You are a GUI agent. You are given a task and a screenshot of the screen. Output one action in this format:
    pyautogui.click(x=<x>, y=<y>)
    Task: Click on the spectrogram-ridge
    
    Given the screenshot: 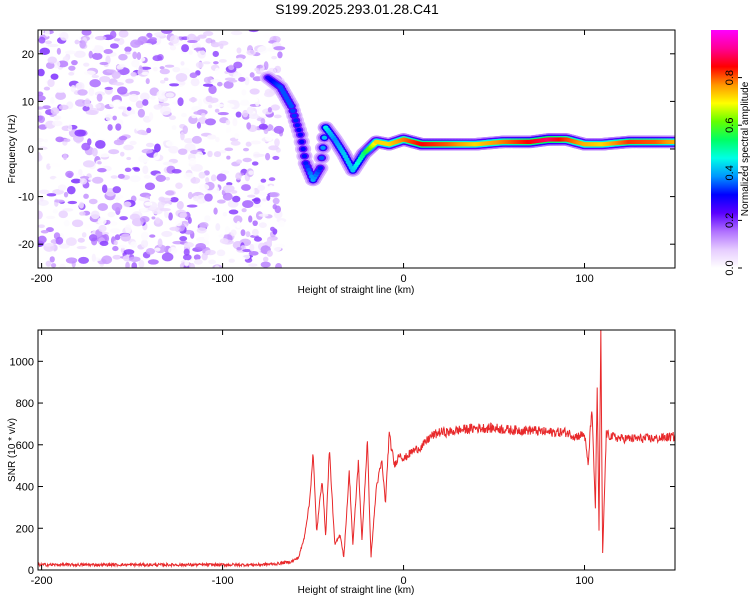 What is the action you would take?
    pyautogui.click(x=467, y=129)
    